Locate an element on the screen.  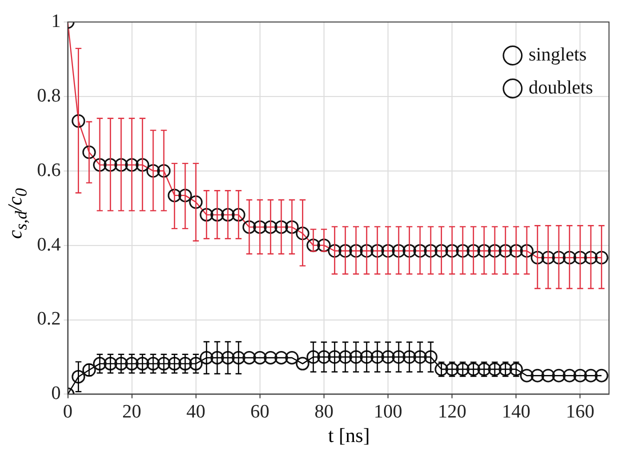
y-tick-label: 0.8 is located at coordinates (49, 95).